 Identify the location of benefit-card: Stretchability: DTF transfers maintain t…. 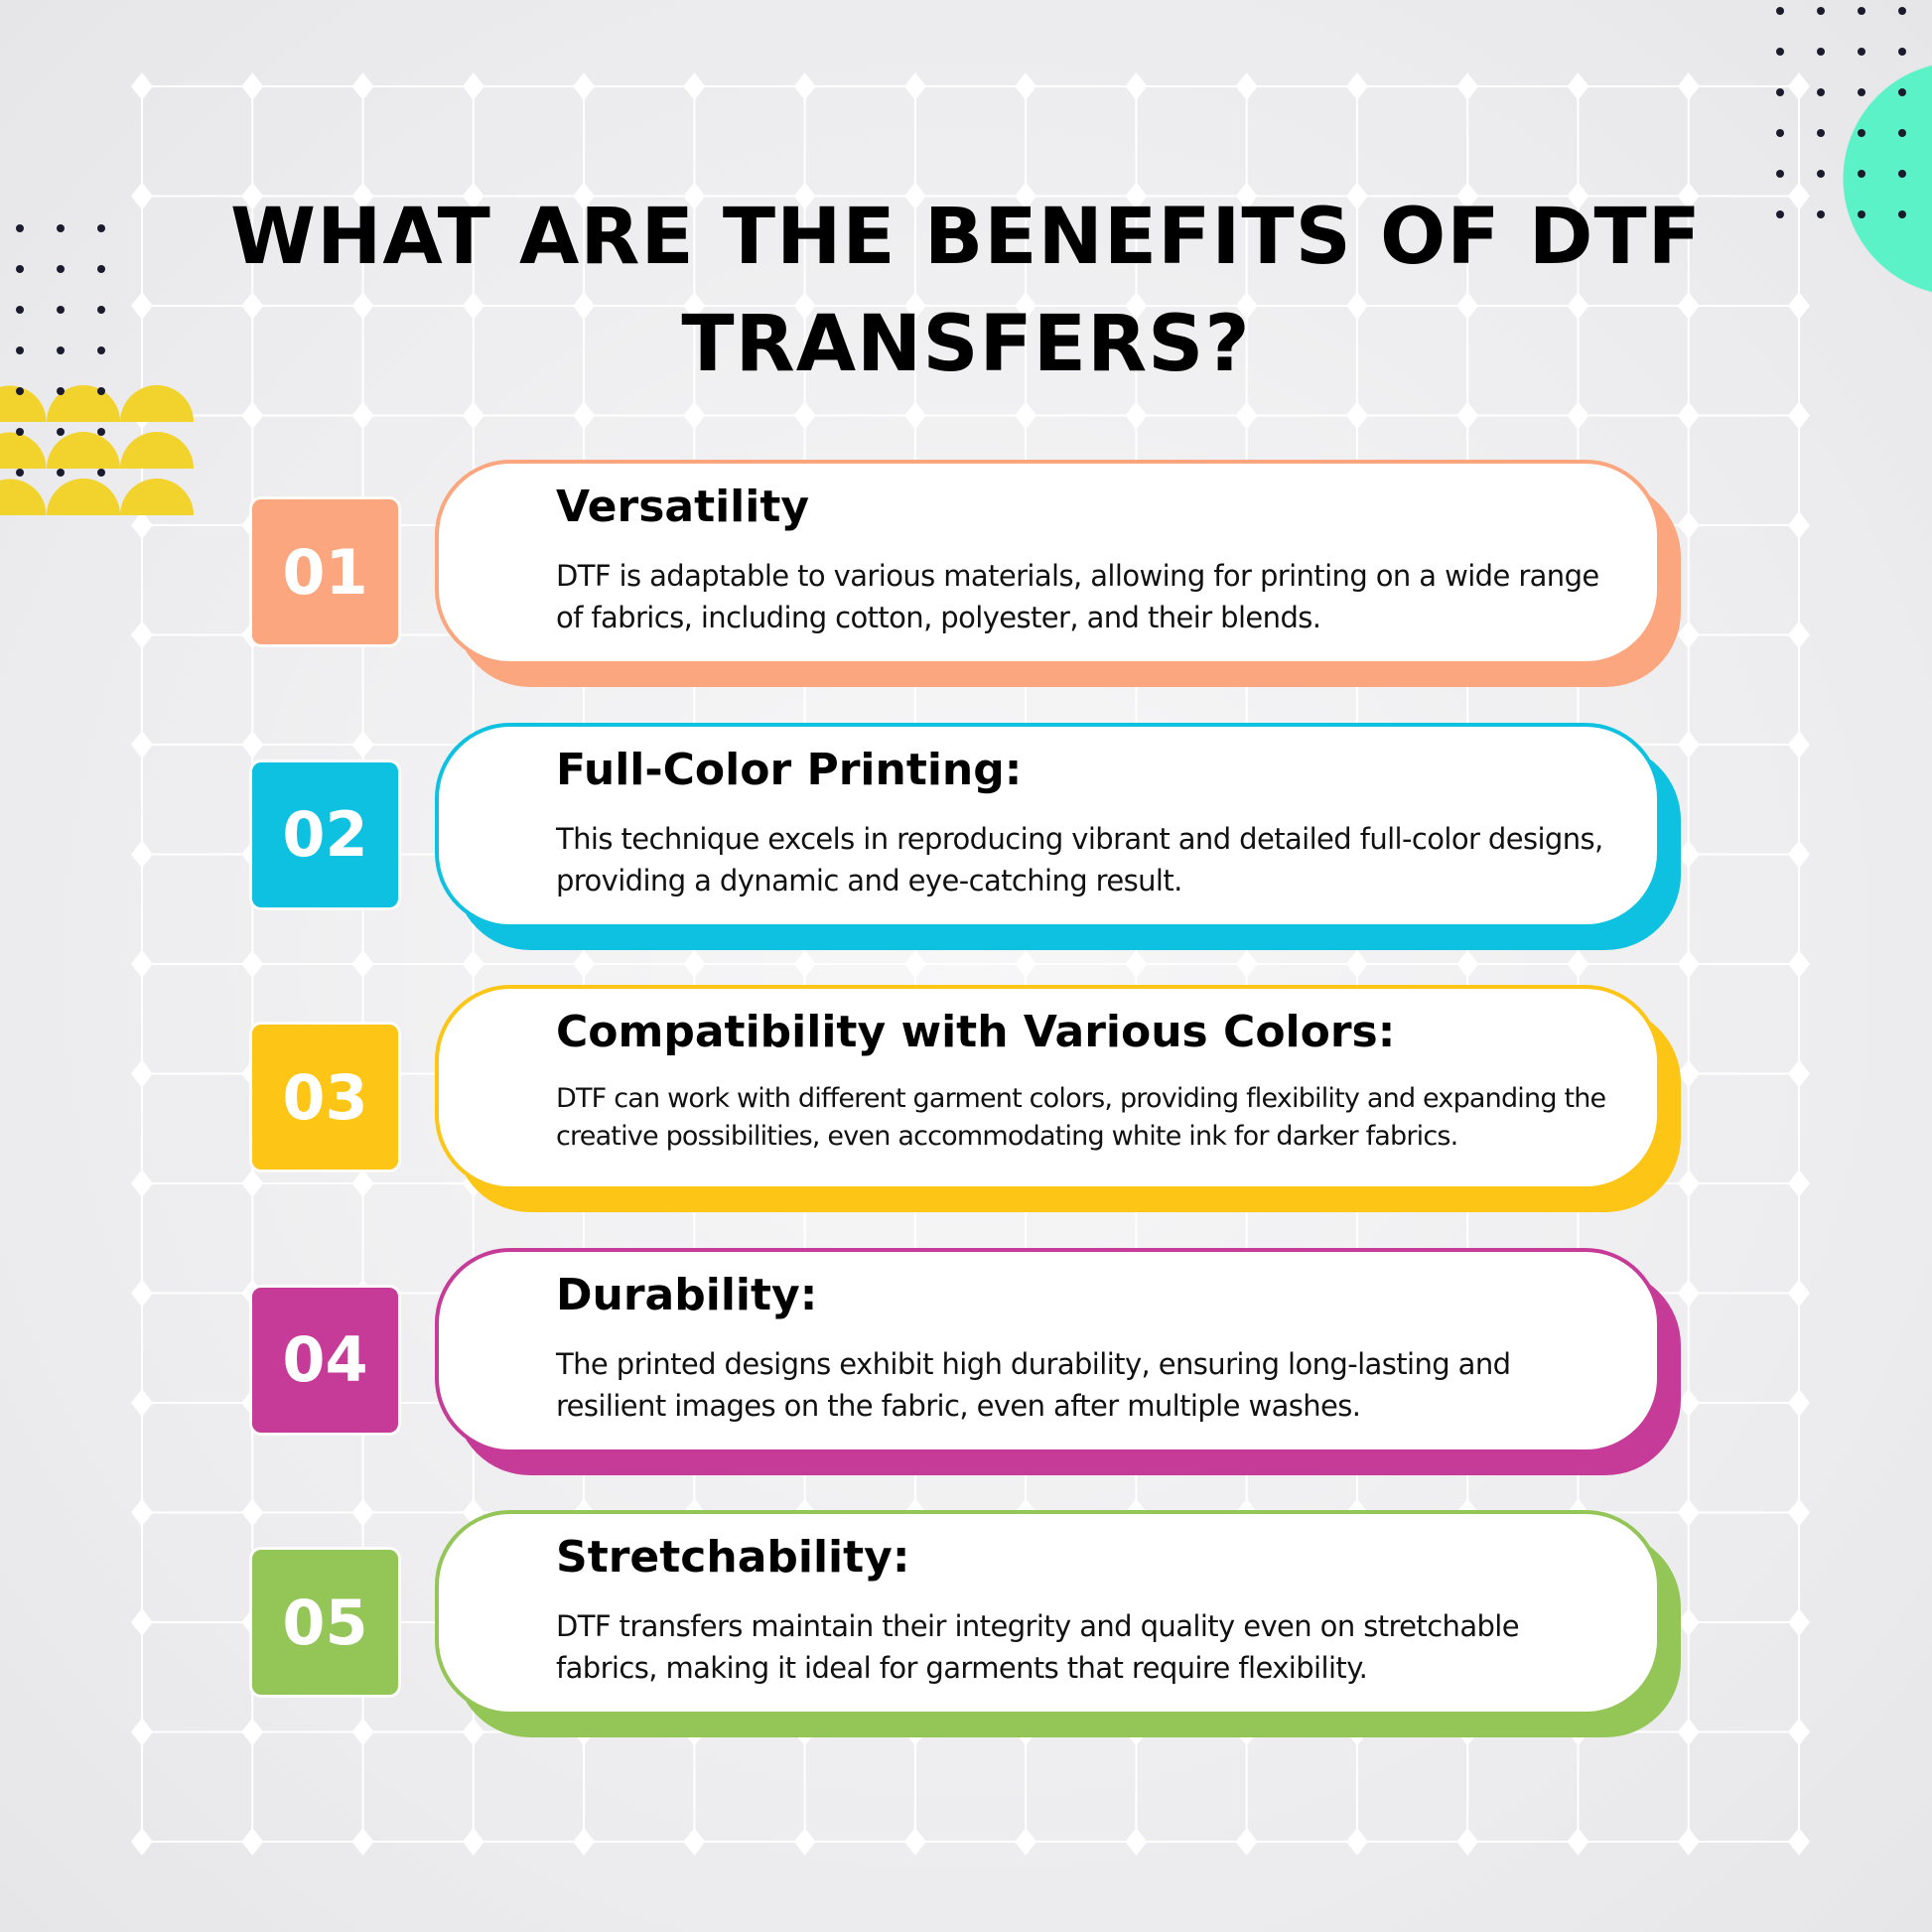
(1058, 1624).